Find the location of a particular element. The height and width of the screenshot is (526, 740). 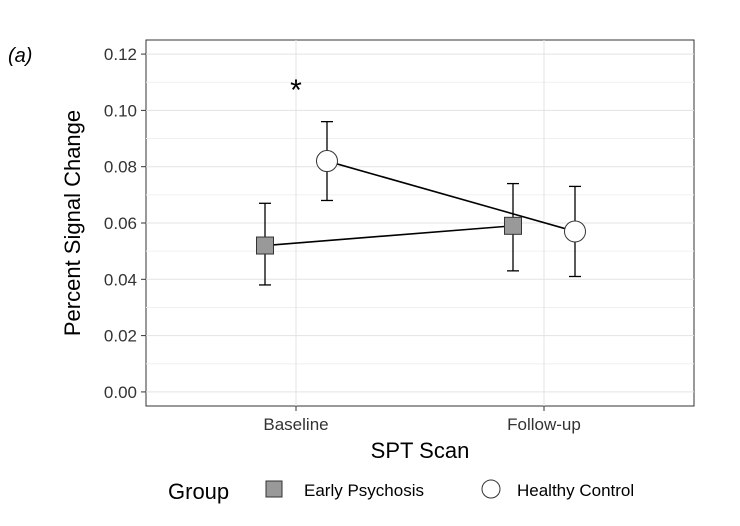

legend-key-healthy-control is located at coordinates (491, 489).